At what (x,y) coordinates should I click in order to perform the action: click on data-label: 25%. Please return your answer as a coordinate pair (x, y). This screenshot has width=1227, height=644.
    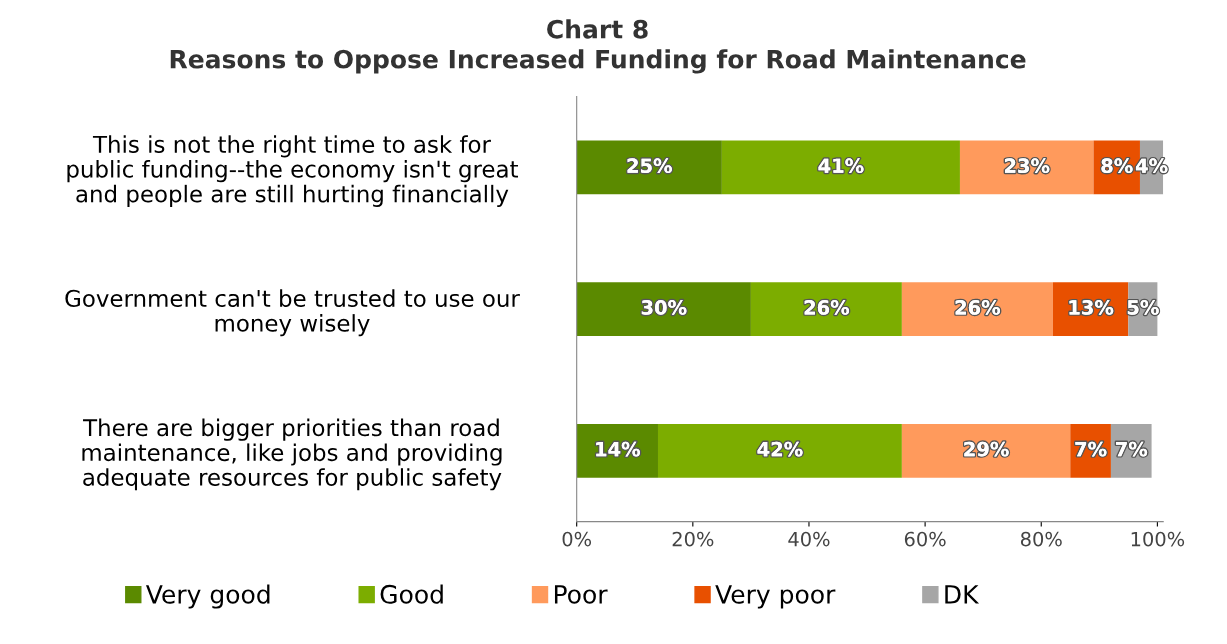
    Looking at the image, I should click on (649, 166).